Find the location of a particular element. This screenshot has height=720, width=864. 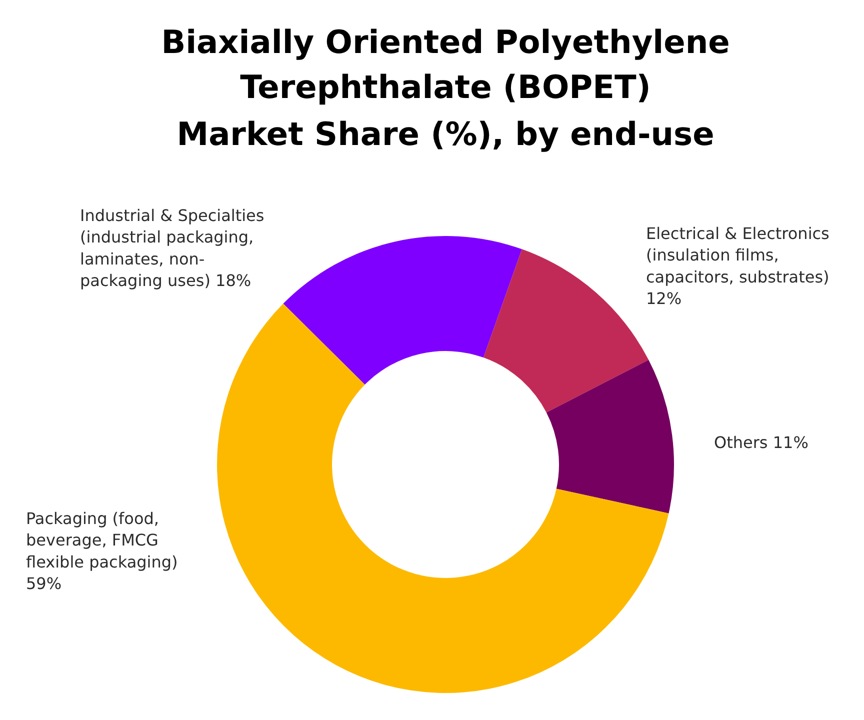

data-label: 12% is located at coordinates (664, 298).